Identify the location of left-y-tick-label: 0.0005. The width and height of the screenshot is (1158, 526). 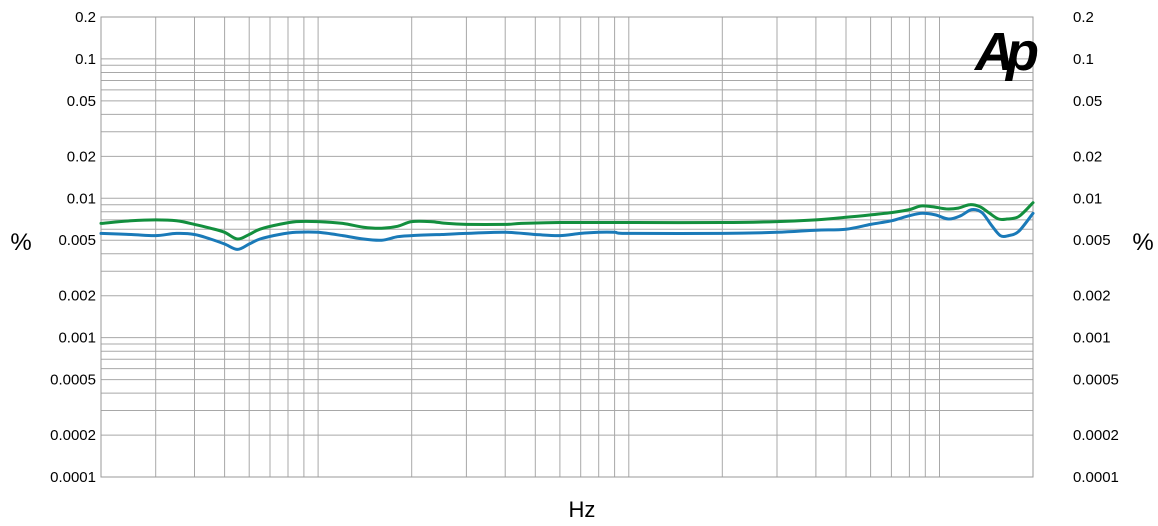
(73, 380).